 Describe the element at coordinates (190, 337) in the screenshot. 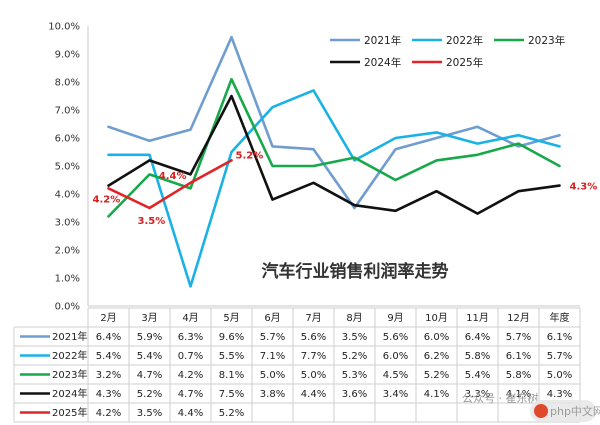

I see `table-cell: 6.3%` at that location.